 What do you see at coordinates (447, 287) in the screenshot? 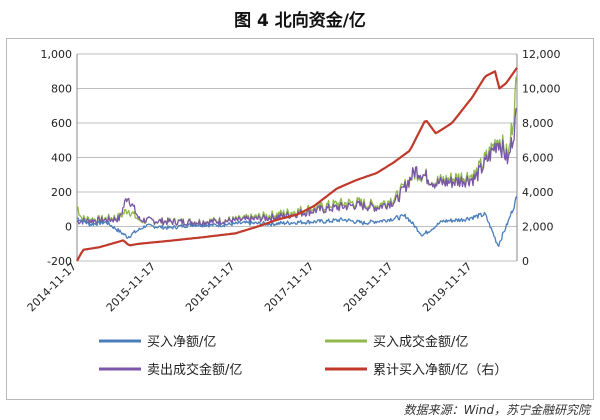
I see `x-tick-label: 2019-11-17` at bounding box center [447, 287].